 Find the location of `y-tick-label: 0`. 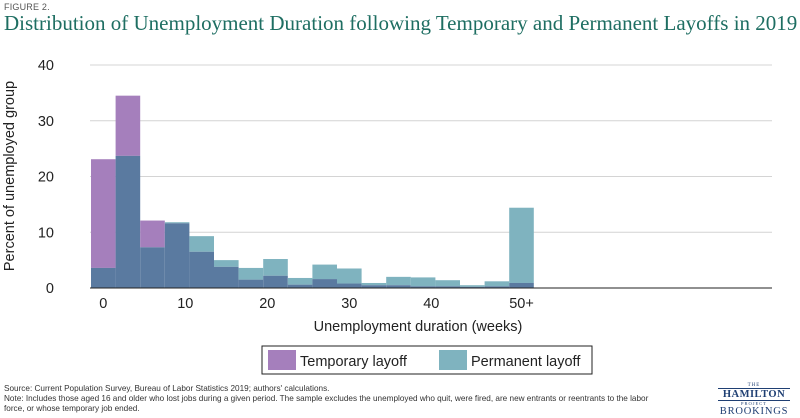

y-tick-label: 0 is located at coordinates (50, 289).